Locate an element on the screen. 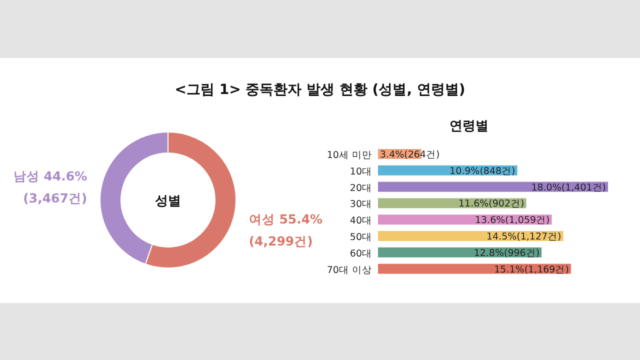 The width and height of the screenshot is (640, 360). data-label: 10.9%(848건) is located at coordinates (483, 171).